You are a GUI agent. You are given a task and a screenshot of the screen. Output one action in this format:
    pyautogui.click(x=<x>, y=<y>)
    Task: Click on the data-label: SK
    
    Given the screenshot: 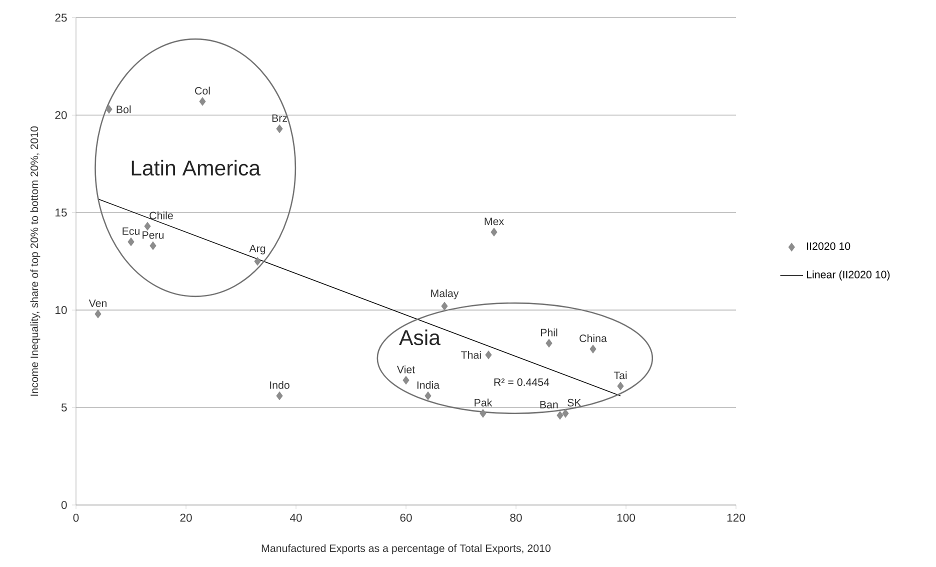 What is the action you would take?
    pyautogui.click(x=575, y=403)
    